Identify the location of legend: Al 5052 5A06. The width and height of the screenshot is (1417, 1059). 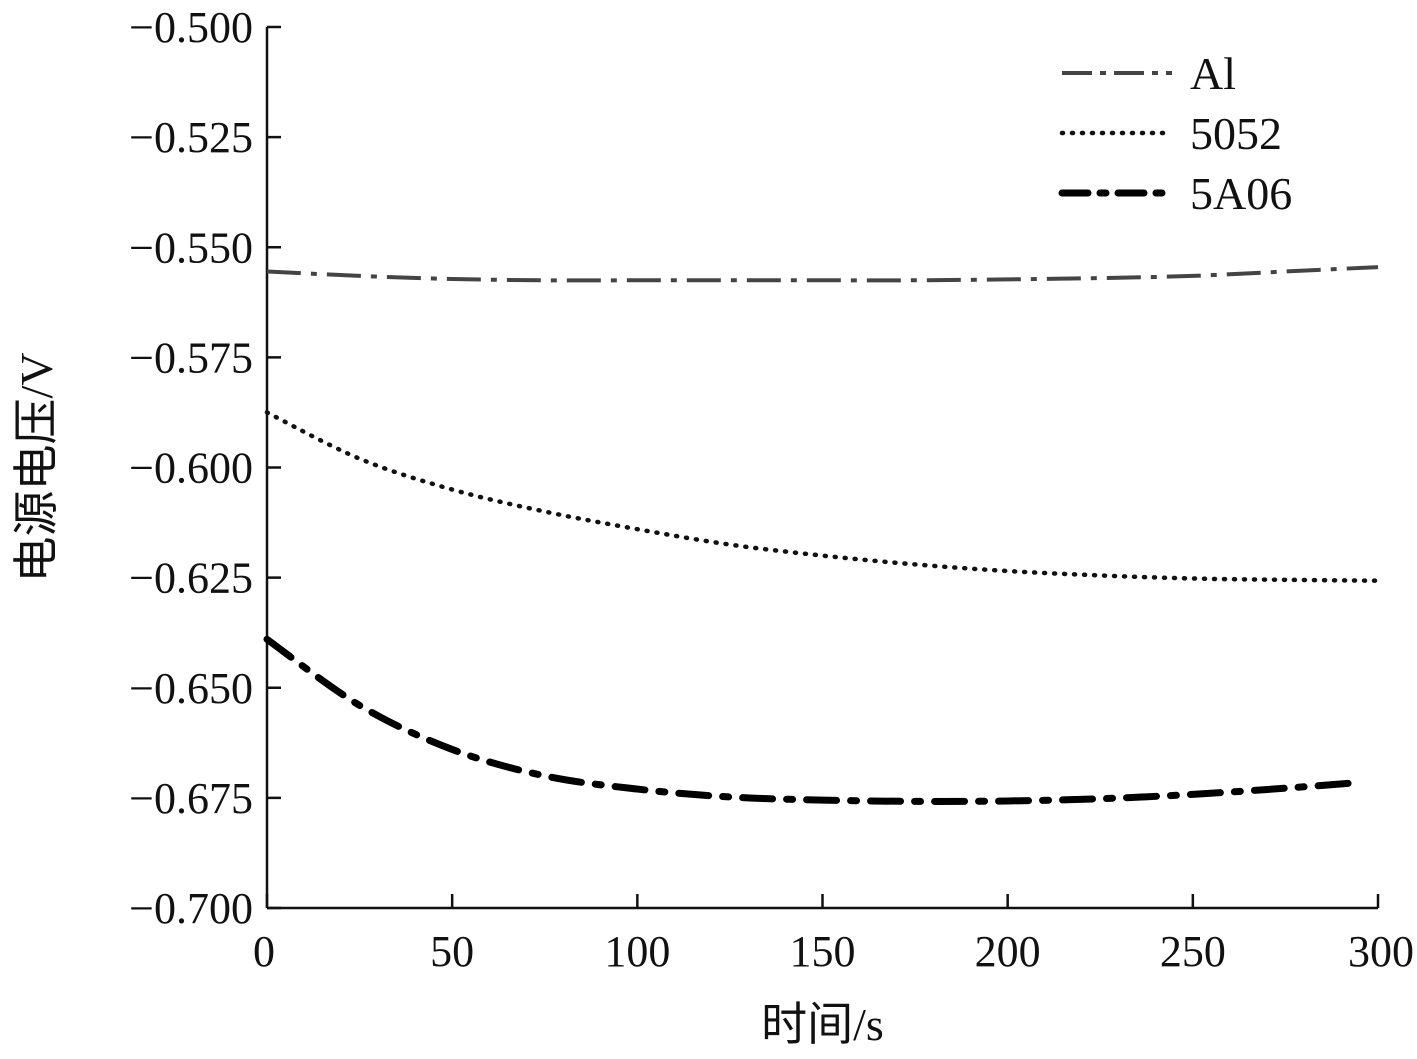
(1175, 133).